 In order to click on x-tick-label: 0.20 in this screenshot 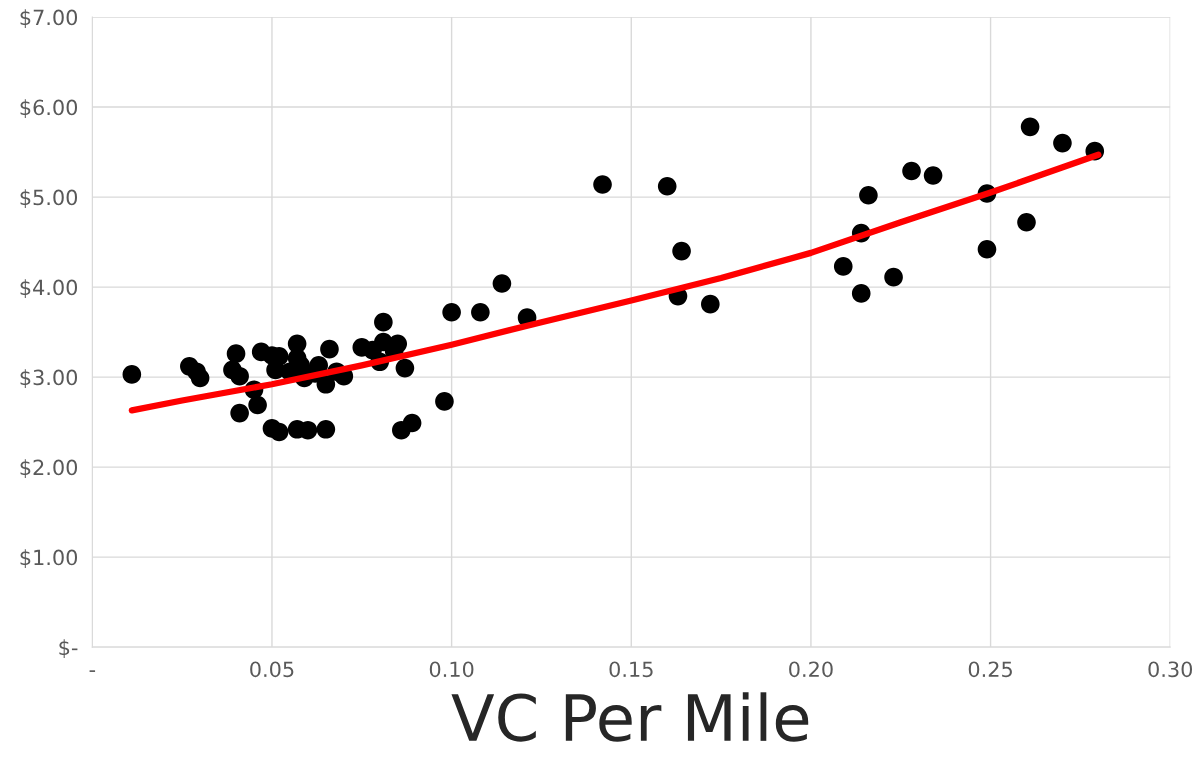, I will do `click(811, 669)`.